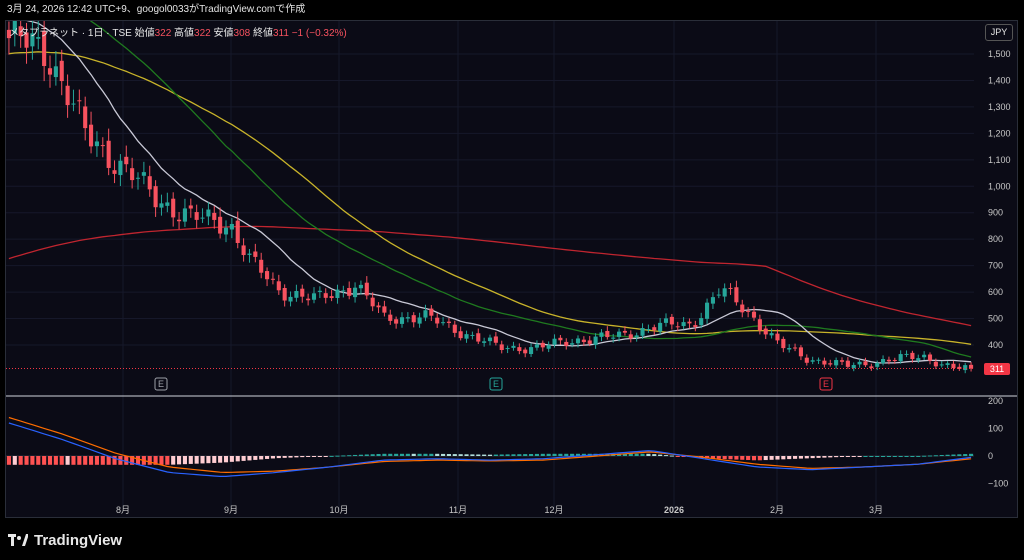 The height and width of the screenshot is (560, 1024). I want to click on price-axis-label: 1,300, so click(999, 107).